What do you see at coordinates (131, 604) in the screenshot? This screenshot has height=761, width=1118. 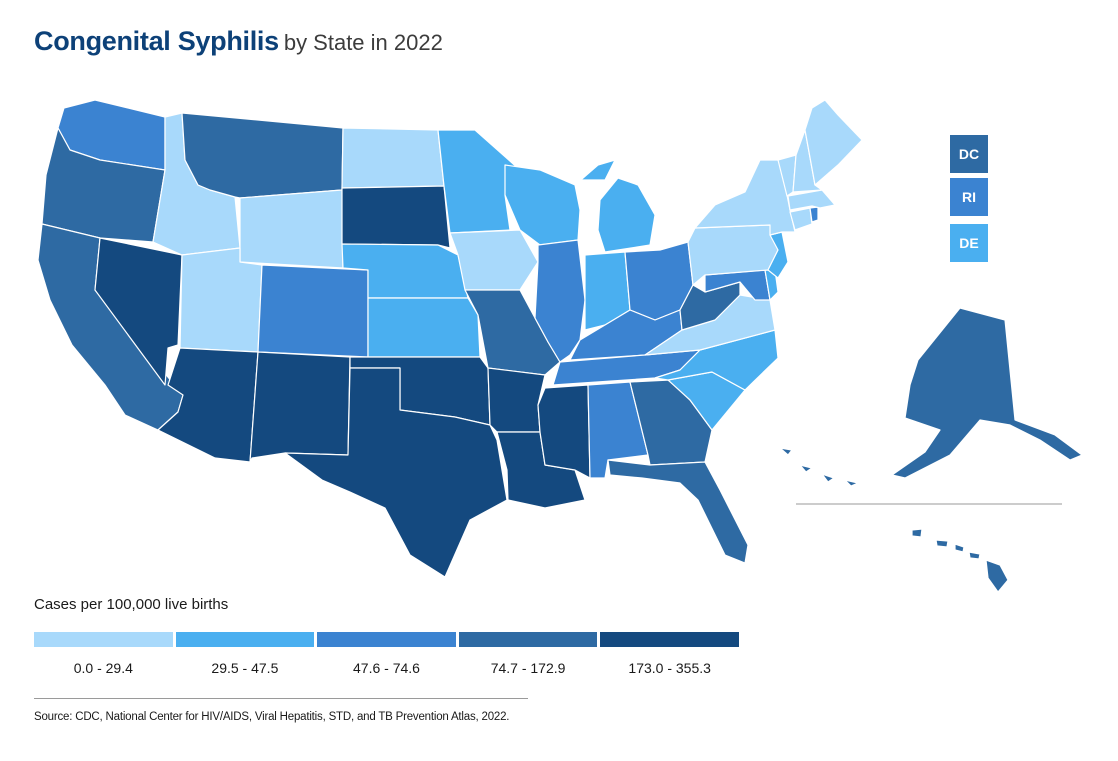 I see `legend-title: Cases per 100,000 live births` at bounding box center [131, 604].